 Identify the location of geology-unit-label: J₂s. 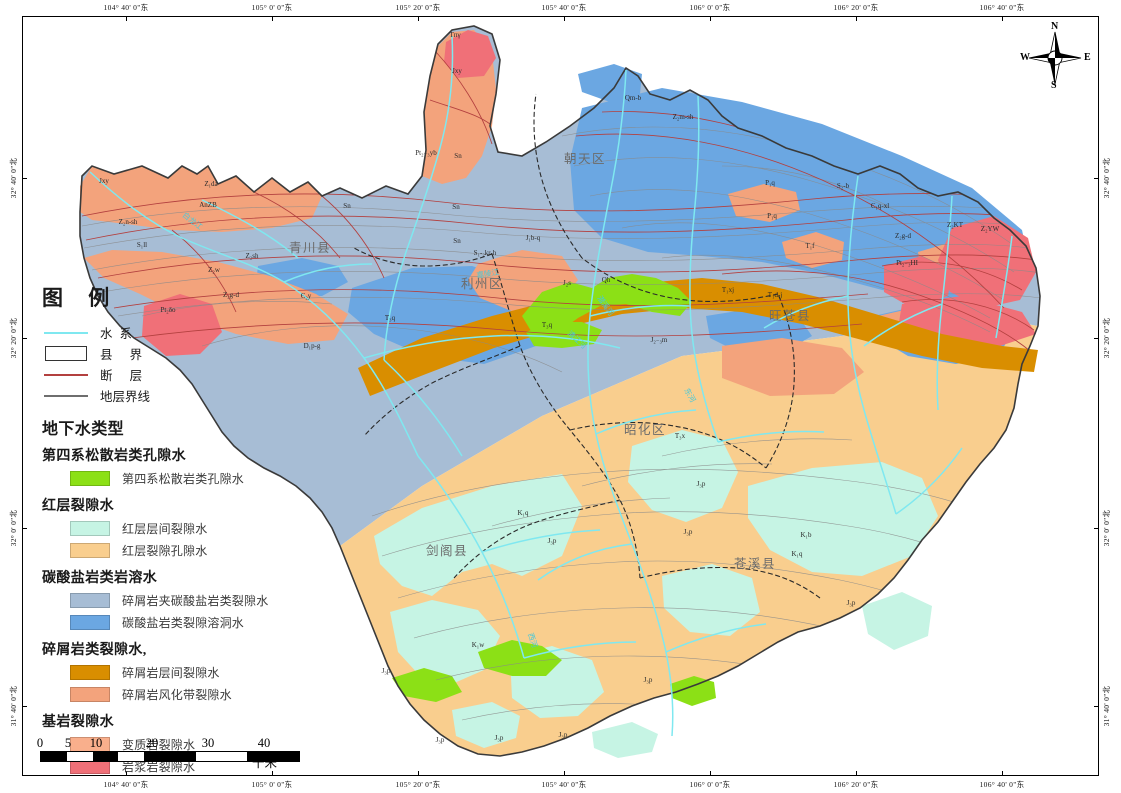
(567, 283).